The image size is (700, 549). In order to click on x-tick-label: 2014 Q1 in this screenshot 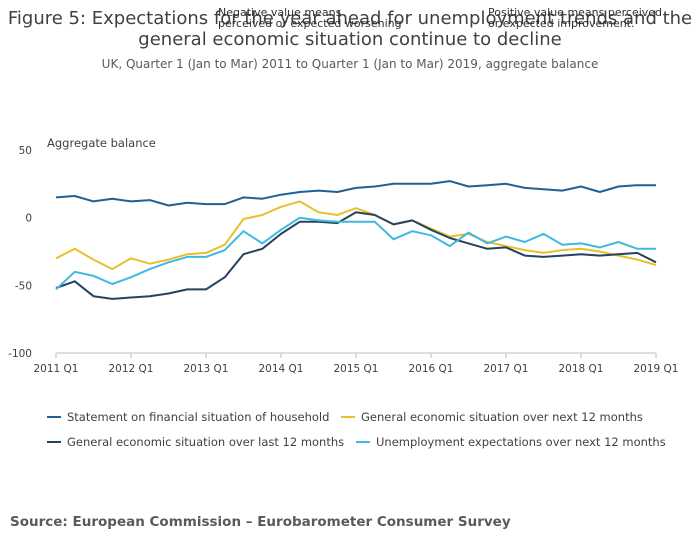, I will do `click(280, 369)`.